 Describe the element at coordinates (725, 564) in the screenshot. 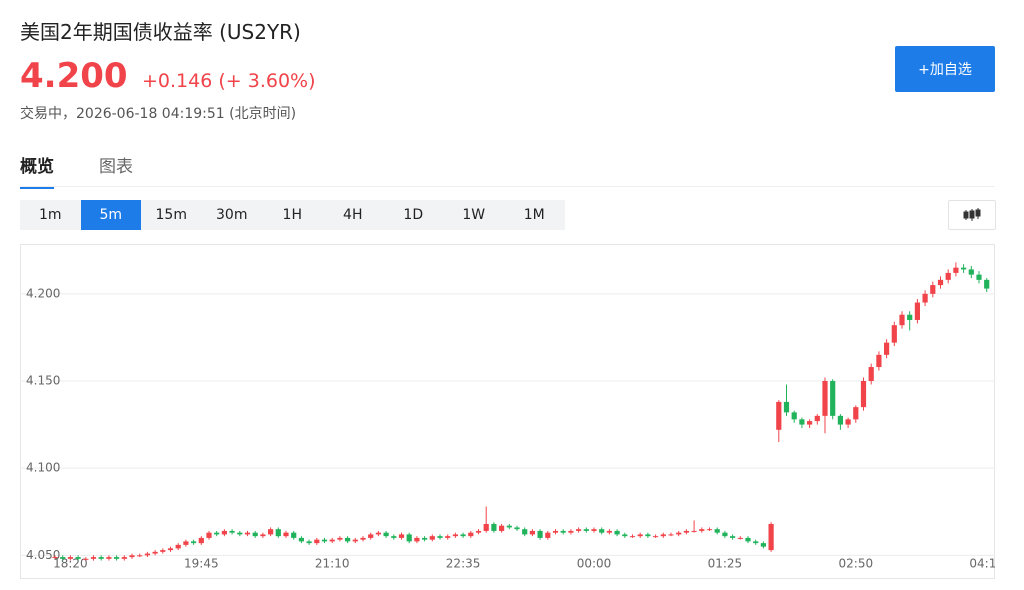

I see `x-tick-label: 01:25` at that location.